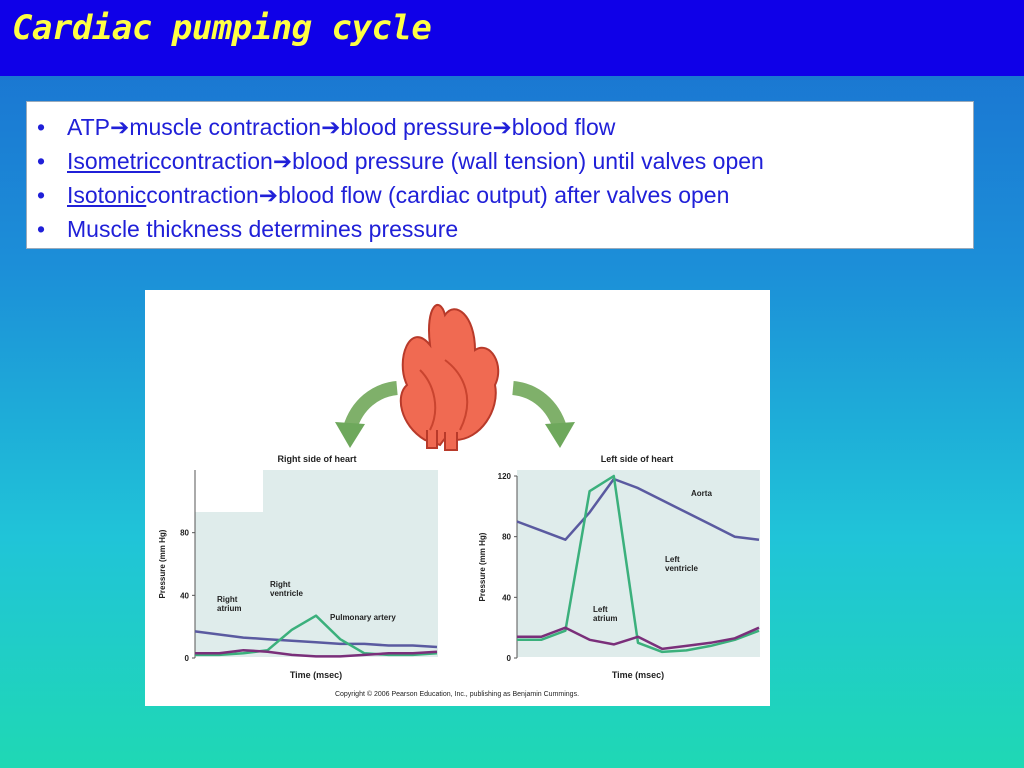 Image resolution: width=1024 pixels, height=768 pixels. I want to click on bullet-text: ATP, so click(89, 127).